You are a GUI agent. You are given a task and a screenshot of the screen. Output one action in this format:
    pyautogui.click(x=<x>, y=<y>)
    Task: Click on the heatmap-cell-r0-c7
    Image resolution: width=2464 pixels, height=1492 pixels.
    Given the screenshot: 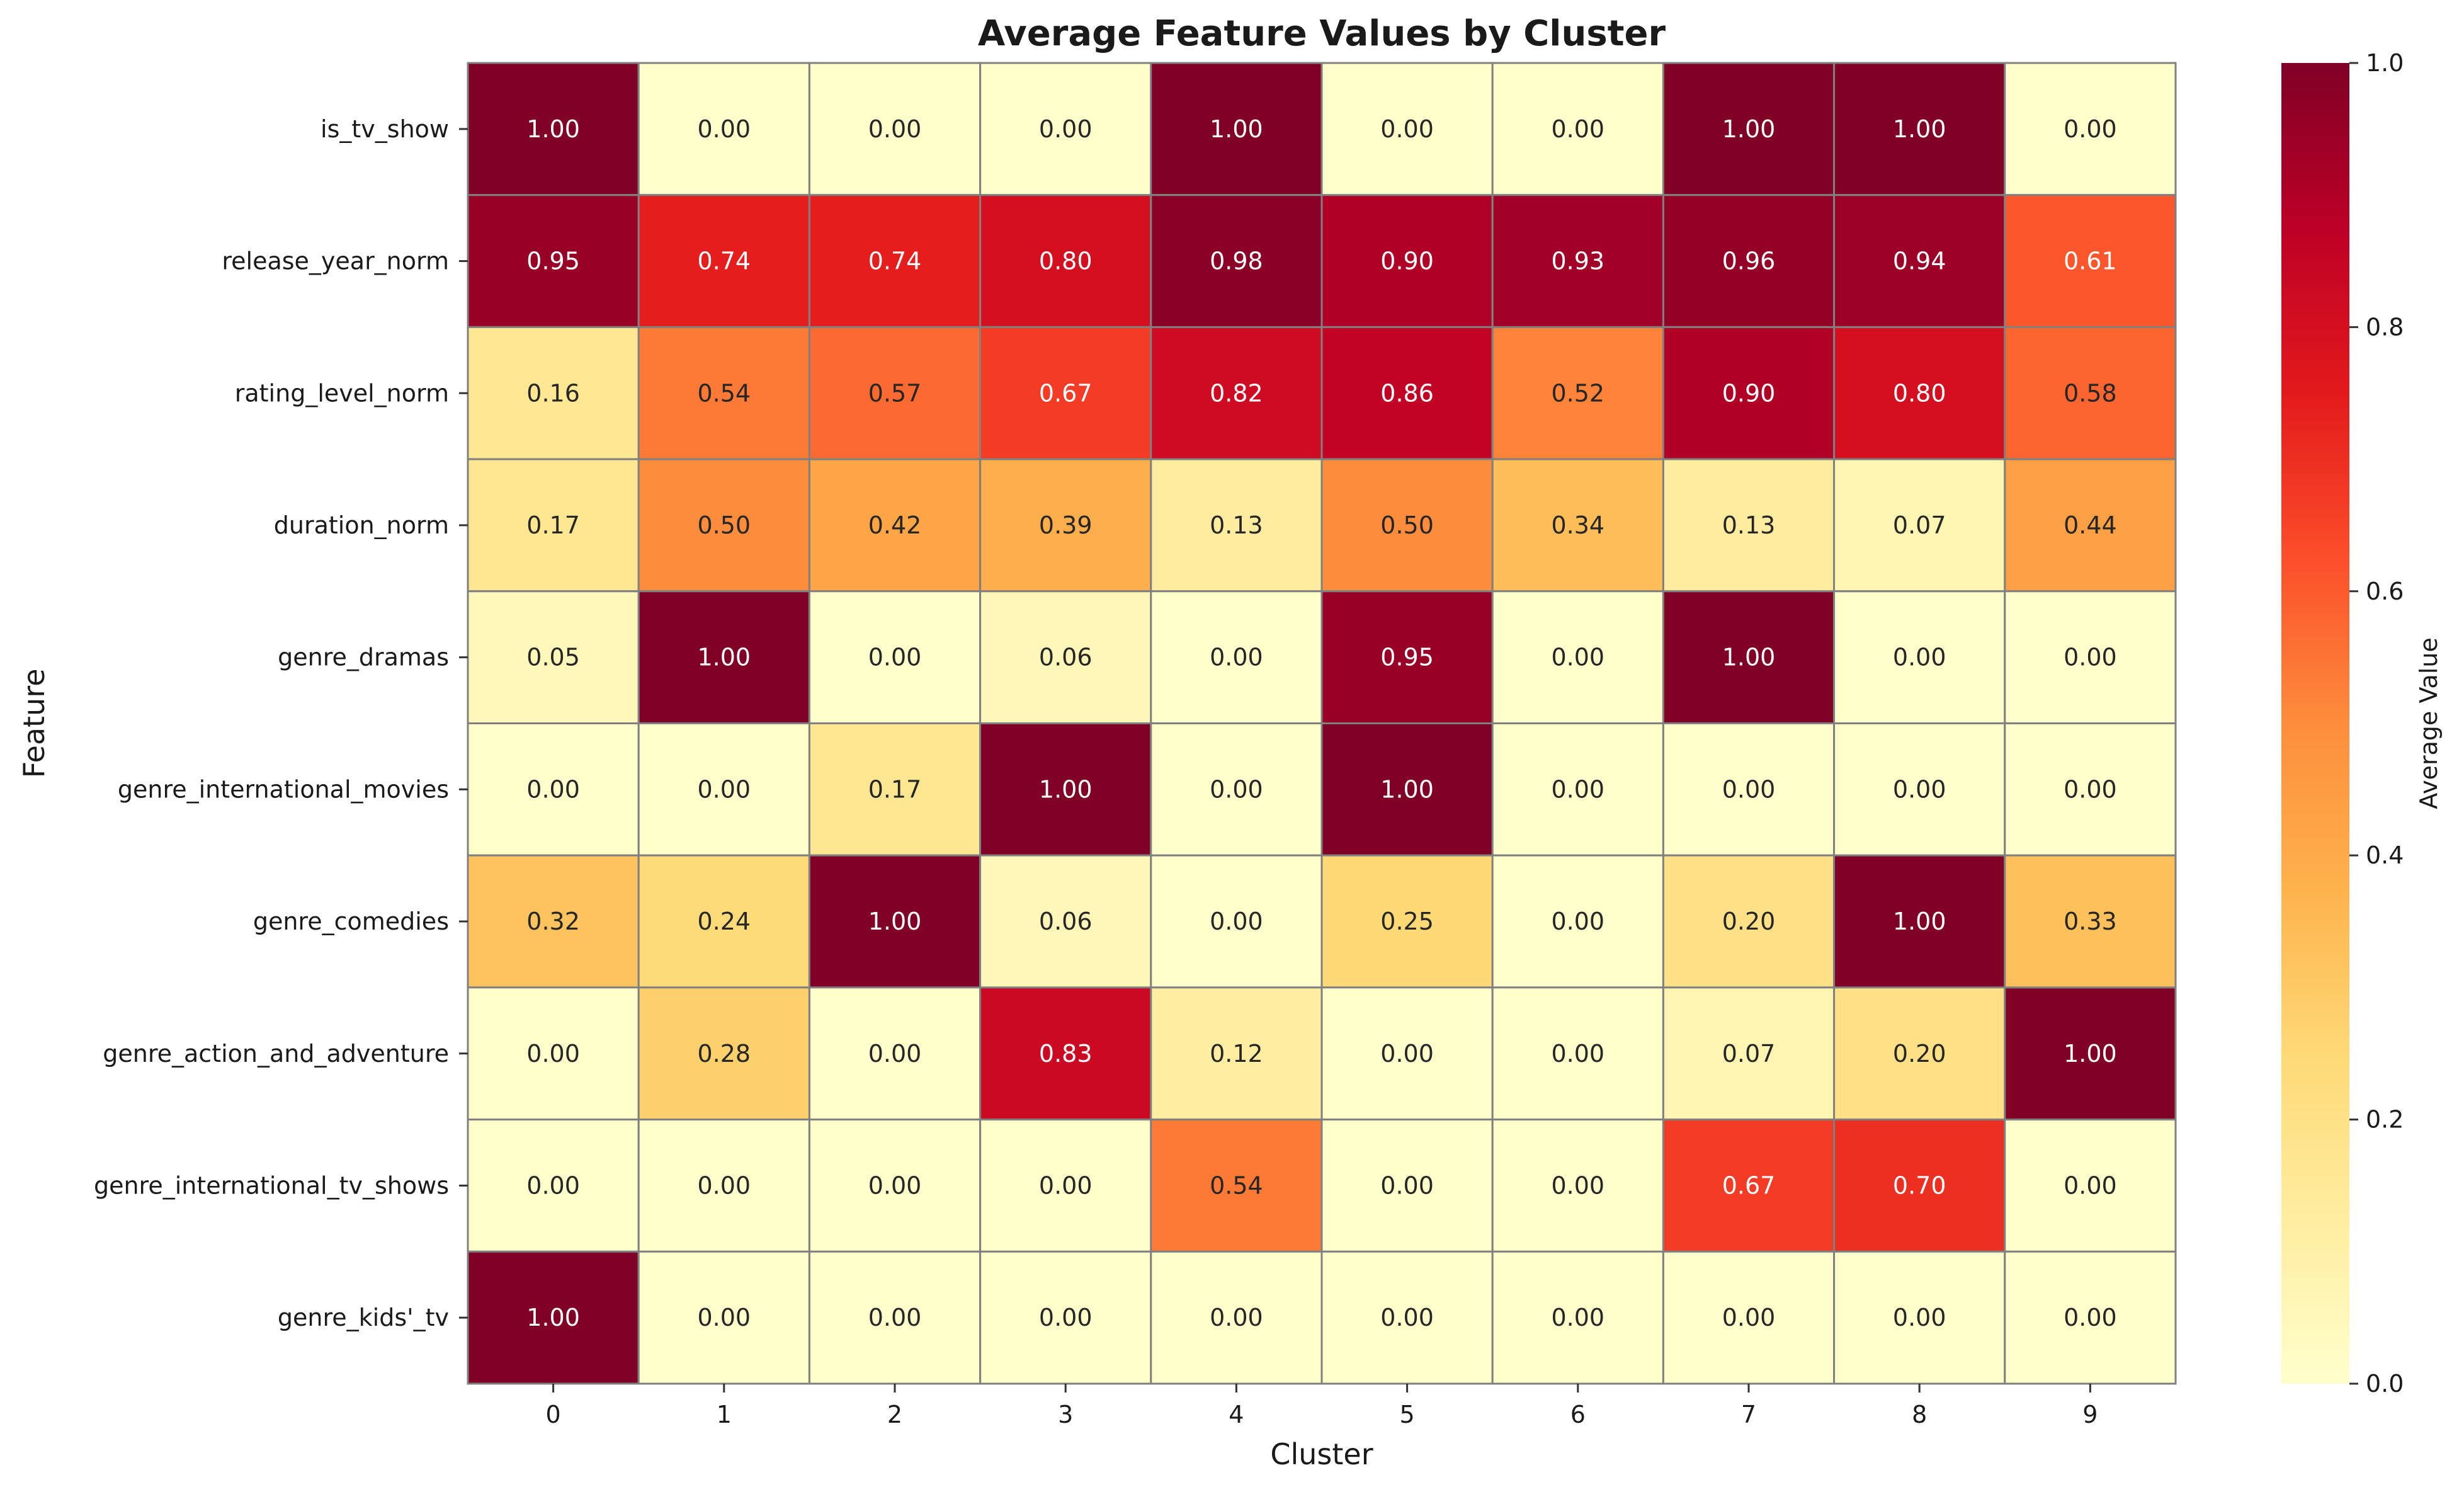 What is the action you would take?
    pyautogui.click(x=1749, y=129)
    